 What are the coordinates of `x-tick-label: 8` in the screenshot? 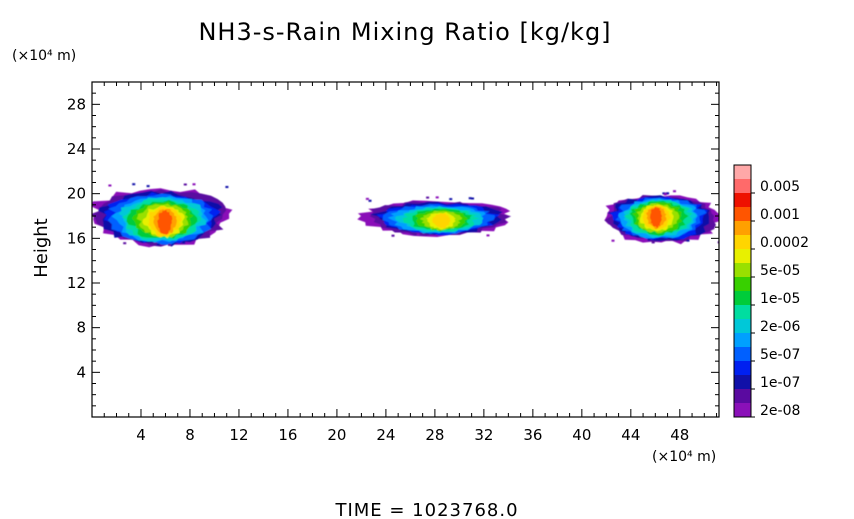 It's located at (190, 435).